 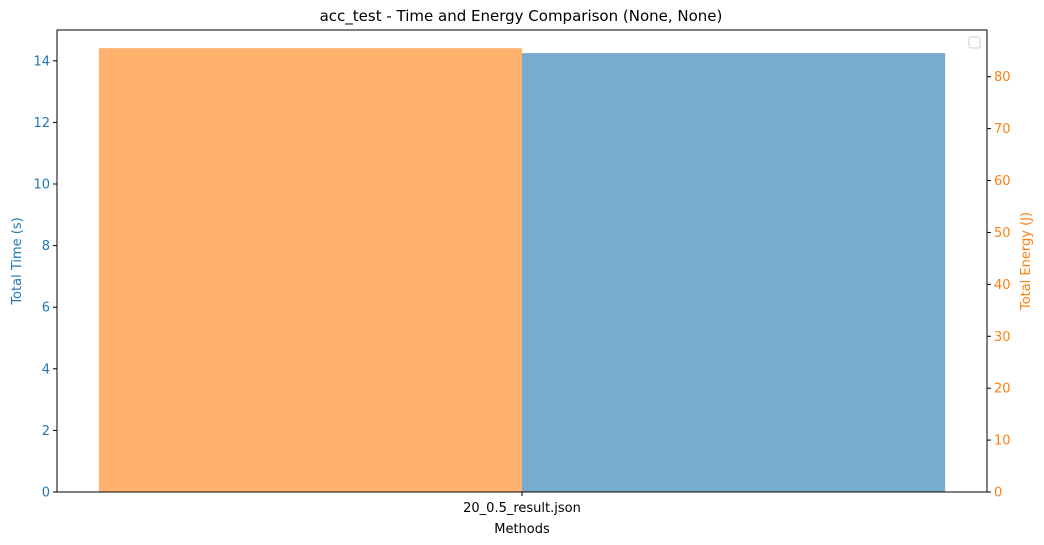 What do you see at coordinates (41, 123) in the screenshot?
I see `left-tick-label-6: 12` at bounding box center [41, 123].